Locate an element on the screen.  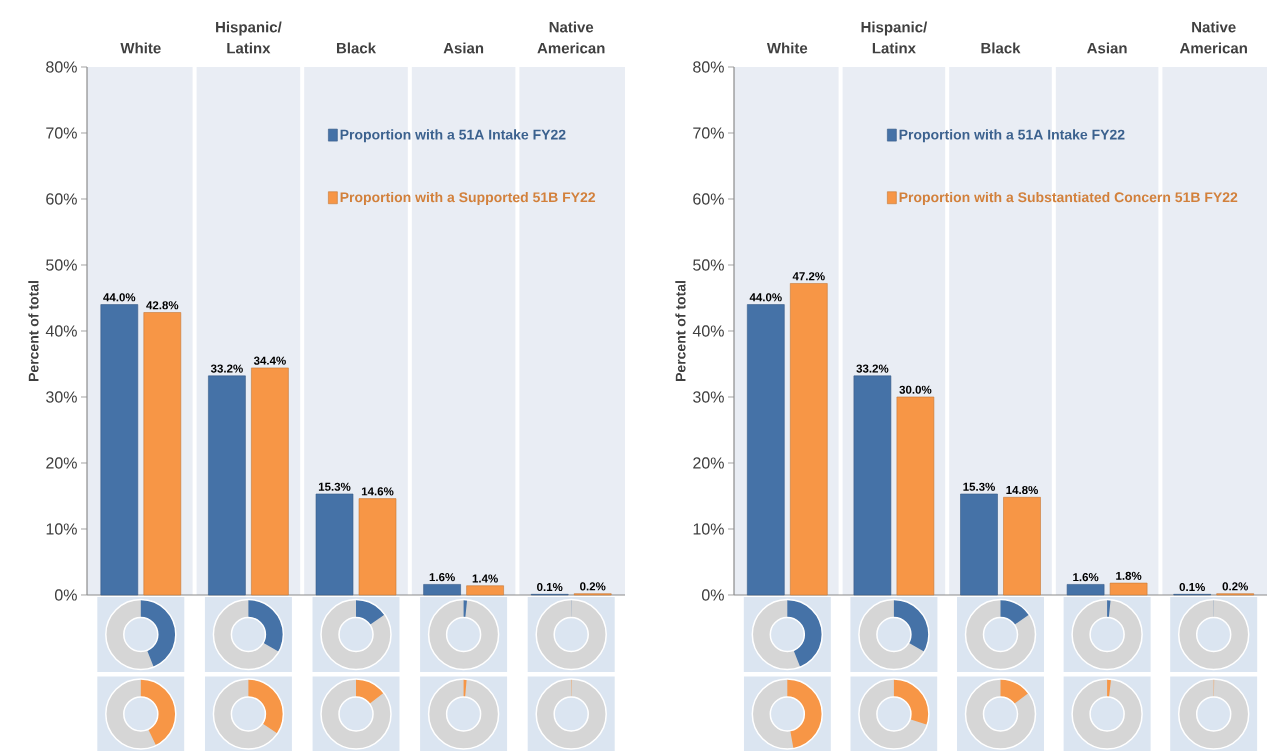
data-label: 1.4% is located at coordinates (485, 578).